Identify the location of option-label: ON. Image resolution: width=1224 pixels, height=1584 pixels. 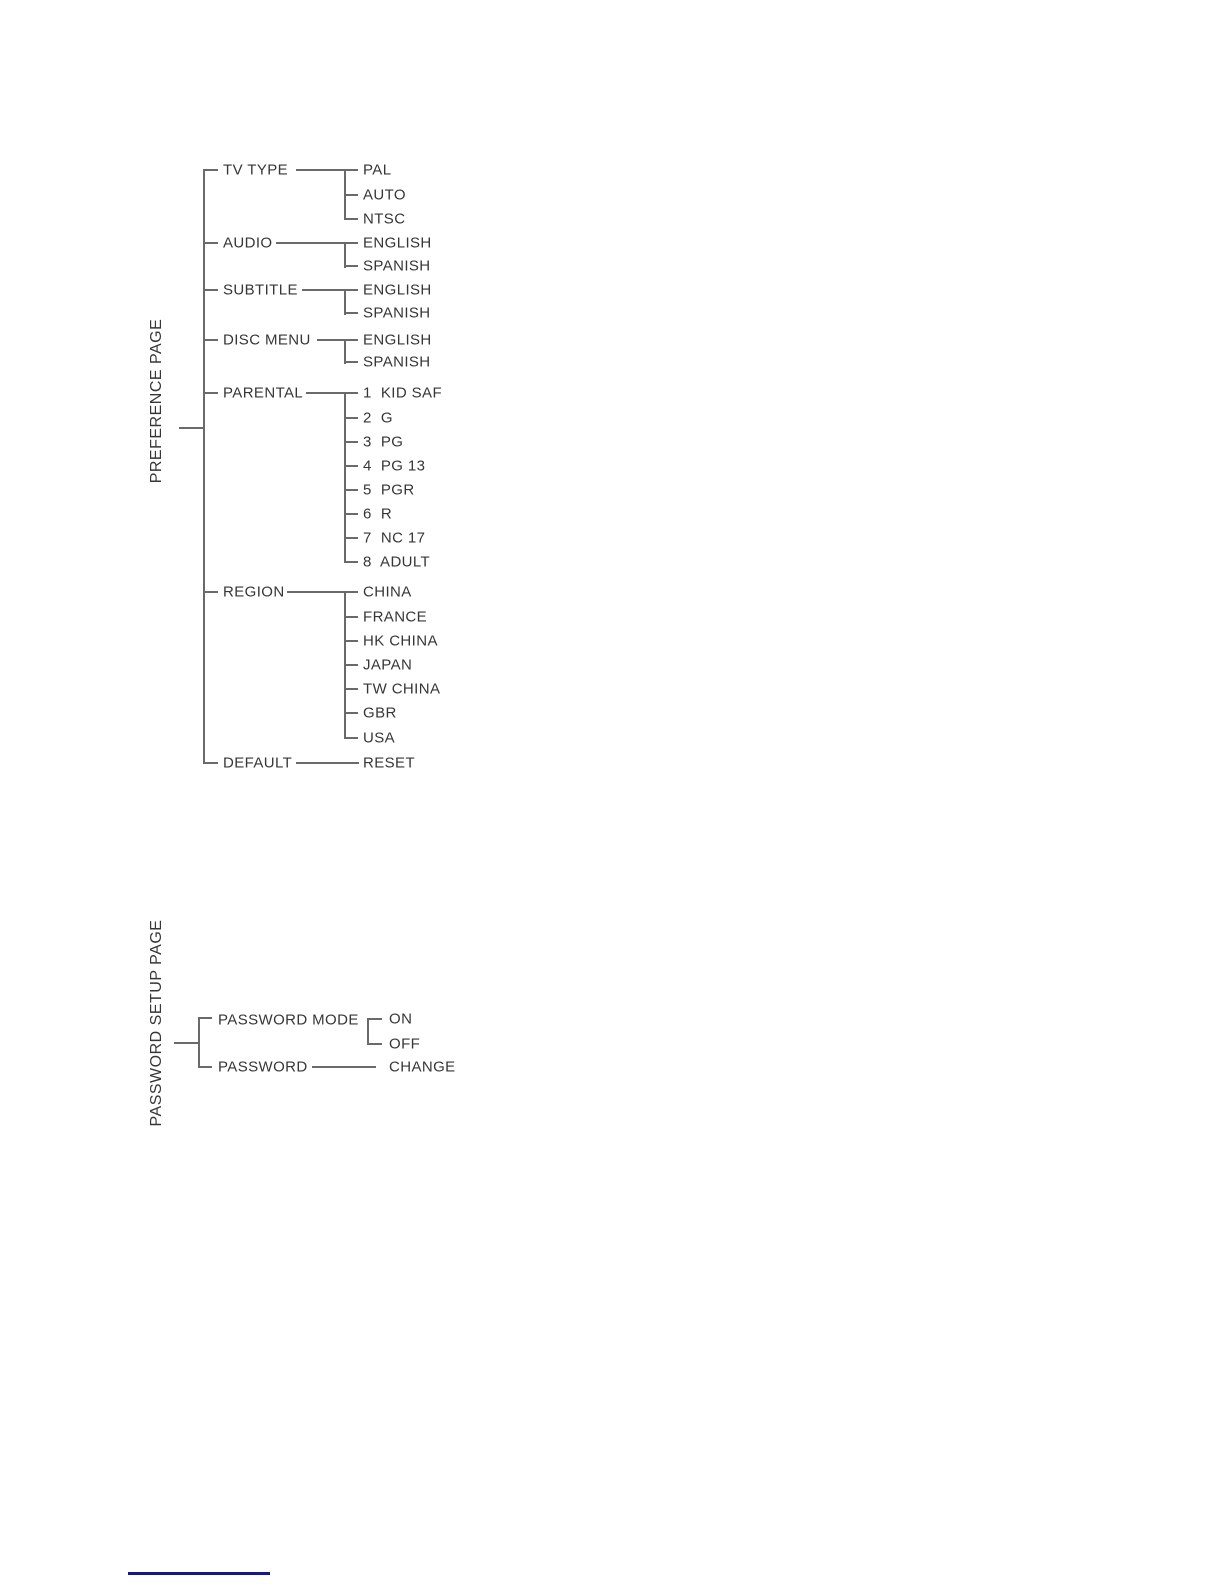
(401, 1019).